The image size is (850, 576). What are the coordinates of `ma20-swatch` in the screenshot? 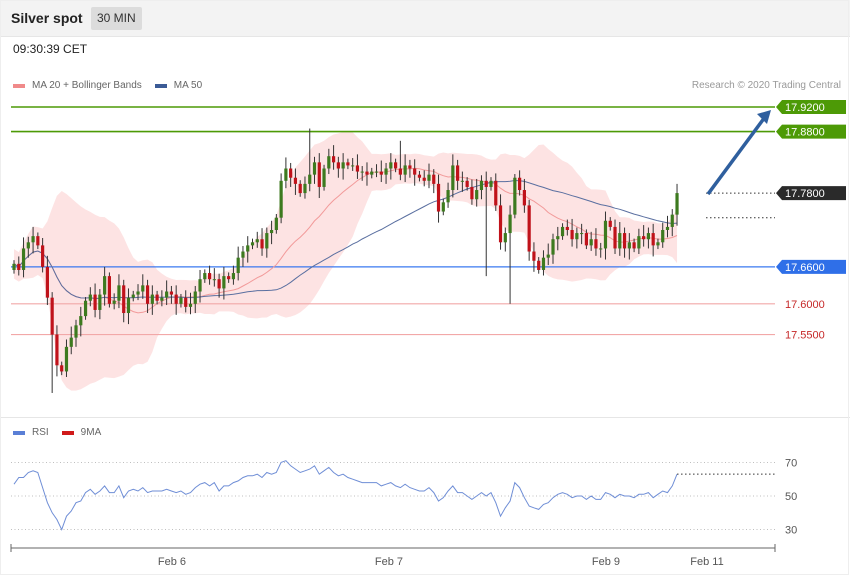 It's located at (19, 85).